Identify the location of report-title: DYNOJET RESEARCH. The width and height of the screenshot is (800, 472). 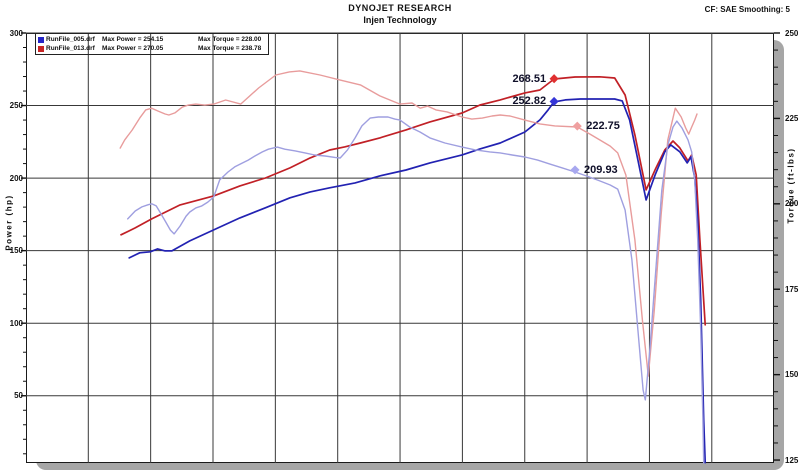
(400, 8).